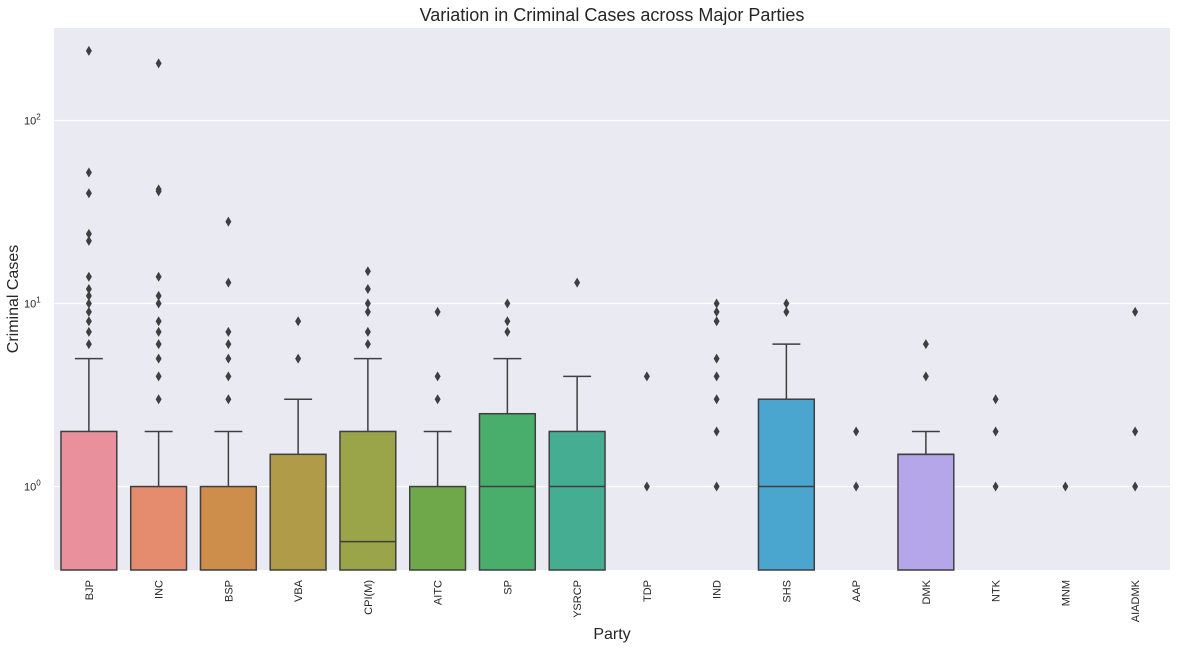  I want to click on y-tick-label: 10⁰, so click(32, 486).